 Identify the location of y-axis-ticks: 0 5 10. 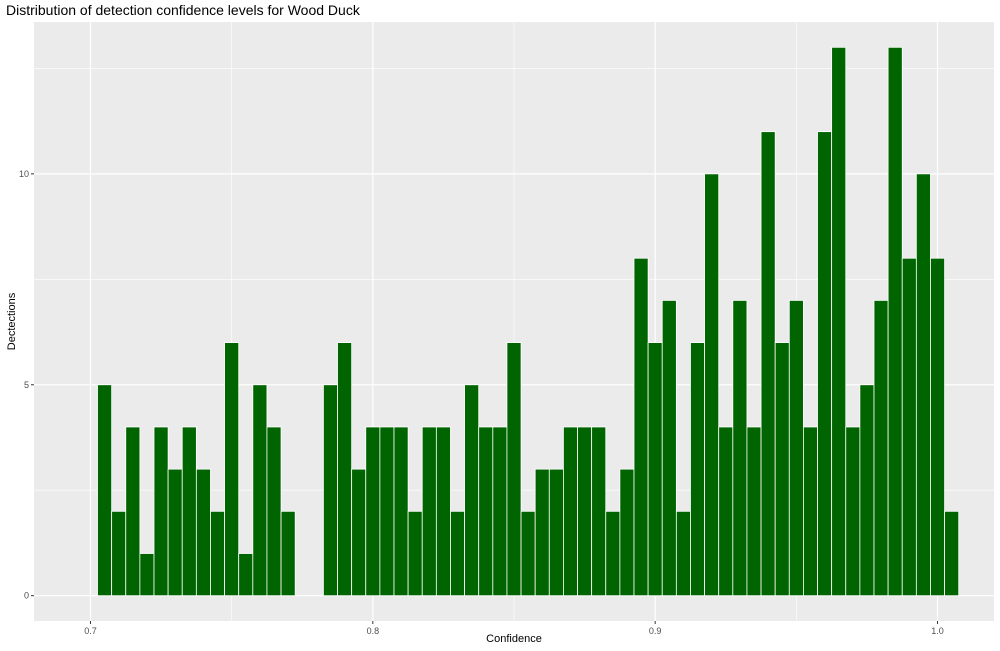
(26, 385).